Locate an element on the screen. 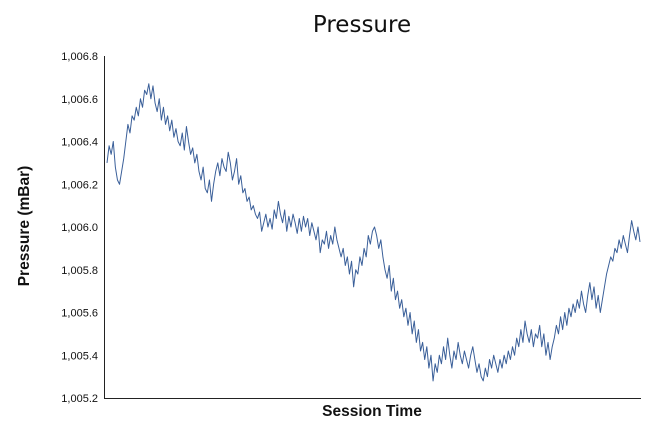 This screenshot has width=650, height=429. y-tick-label: 1,005.2 is located at coordinates (79, 399).